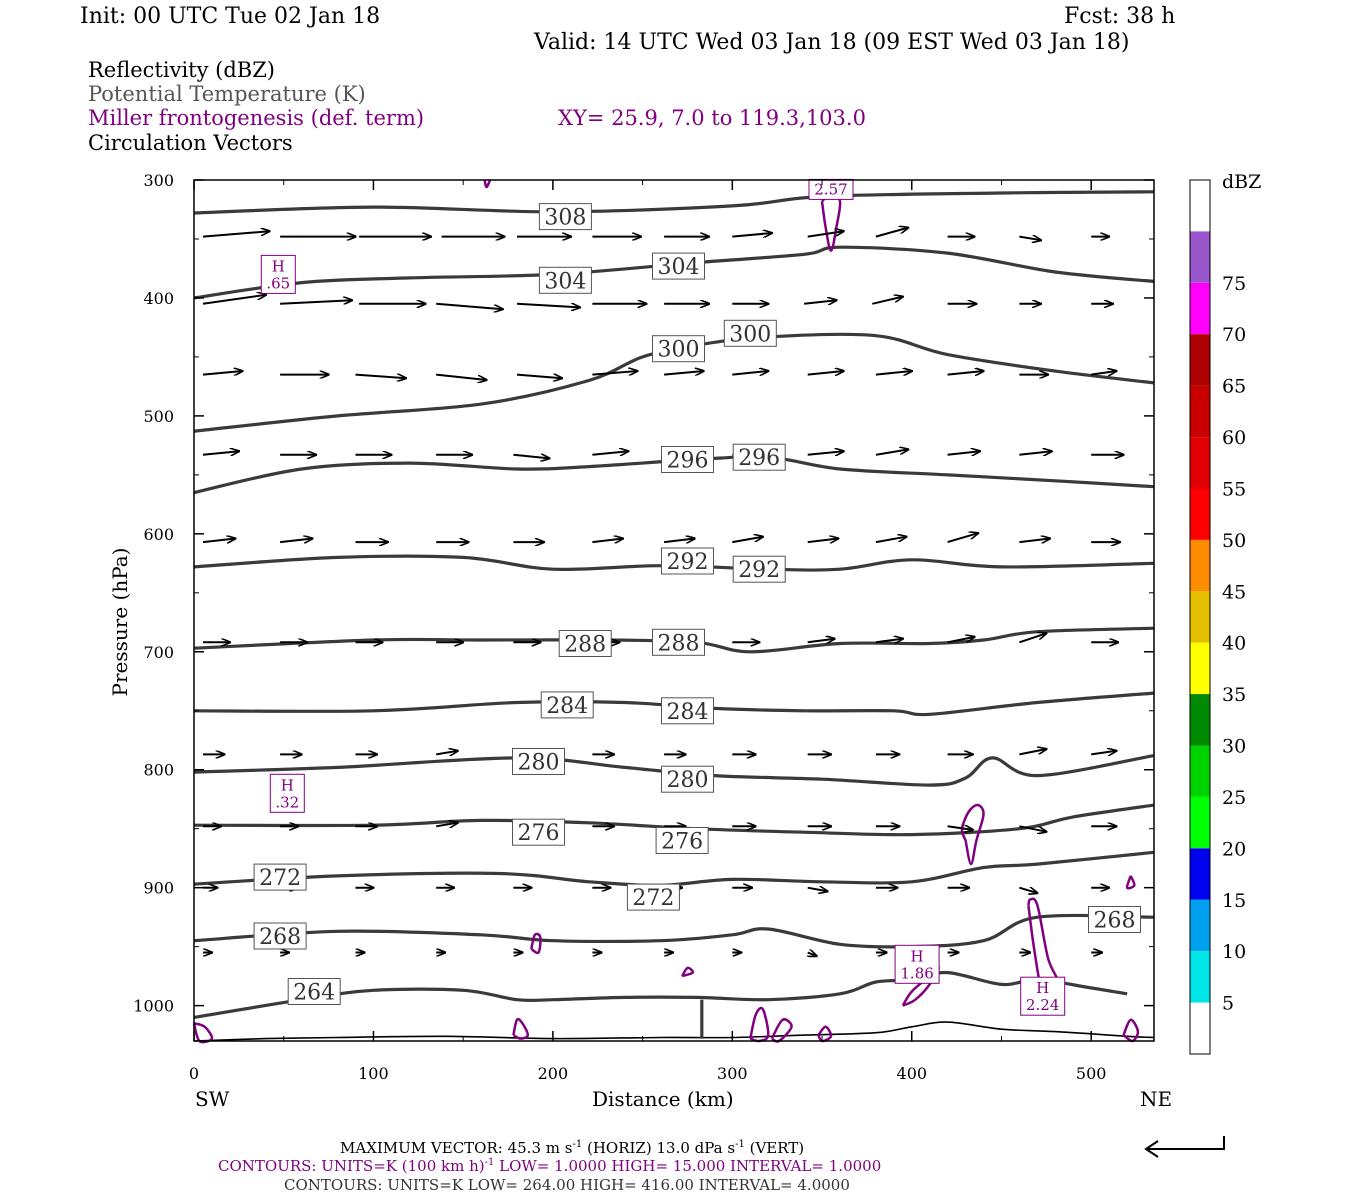 This screenshot has height=1200, width=1350. What do you see at coordinates (712, 118) in the screenshot?
I see `cross-section-endpoints: XY= 25.9, 7.0 to 119.3,103.0` at bounding box center [712, 118].